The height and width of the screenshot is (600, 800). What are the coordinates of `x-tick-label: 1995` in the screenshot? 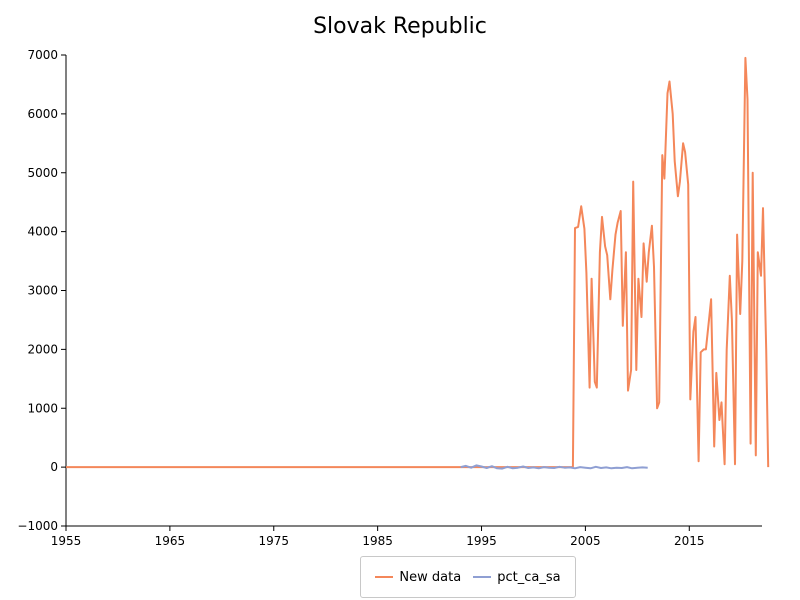 It's located at (481, 541).